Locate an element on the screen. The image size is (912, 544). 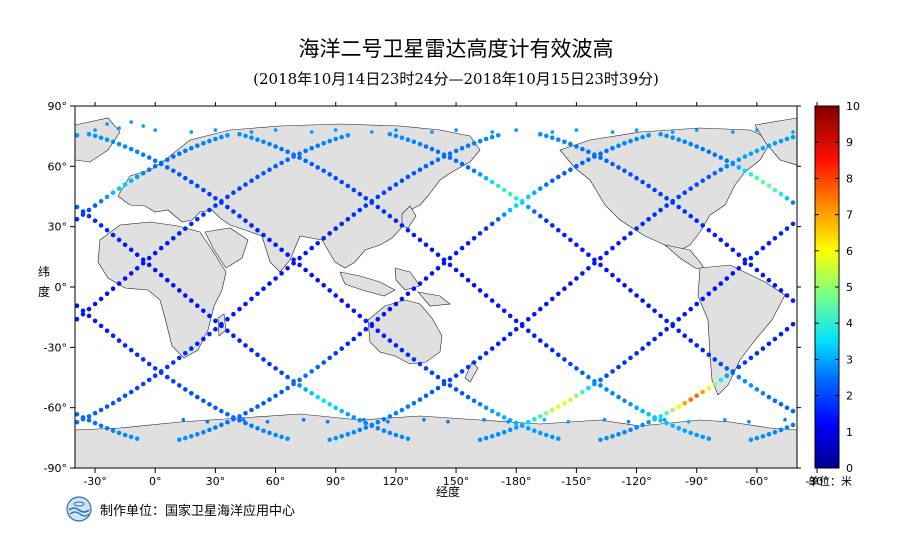
australia is located at coordinates (405, 332).